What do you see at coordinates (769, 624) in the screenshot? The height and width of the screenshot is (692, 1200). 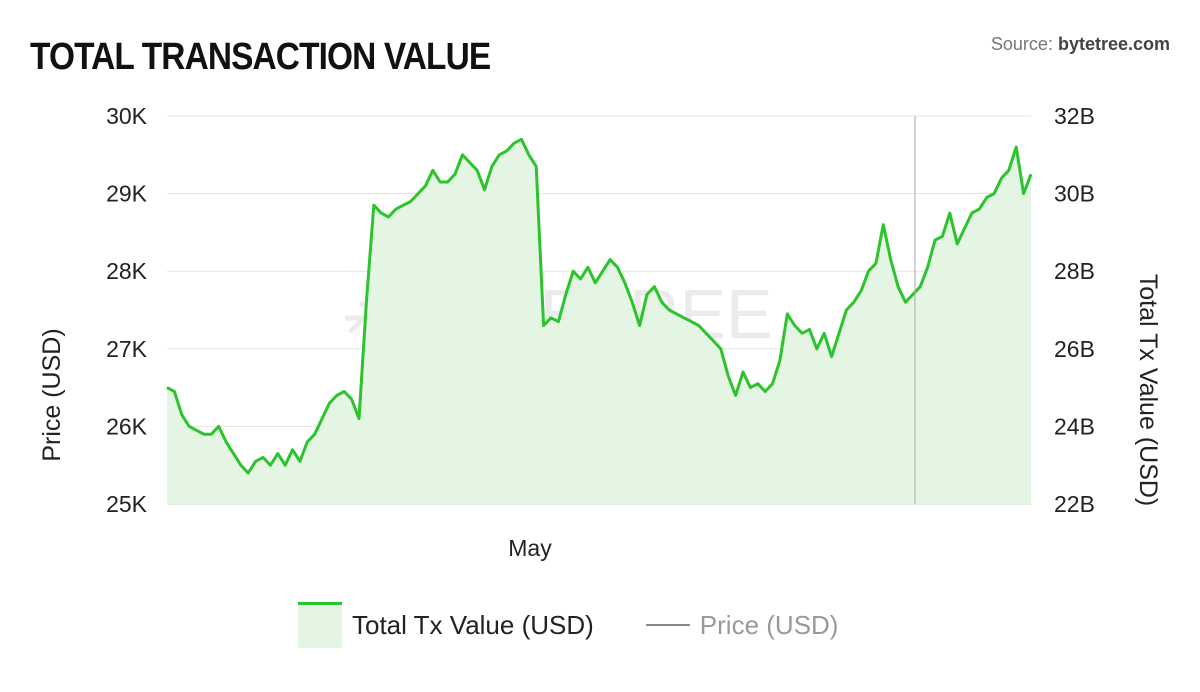 I see `legend-label-price: Price (USD)` at bounding box center [769, 624].